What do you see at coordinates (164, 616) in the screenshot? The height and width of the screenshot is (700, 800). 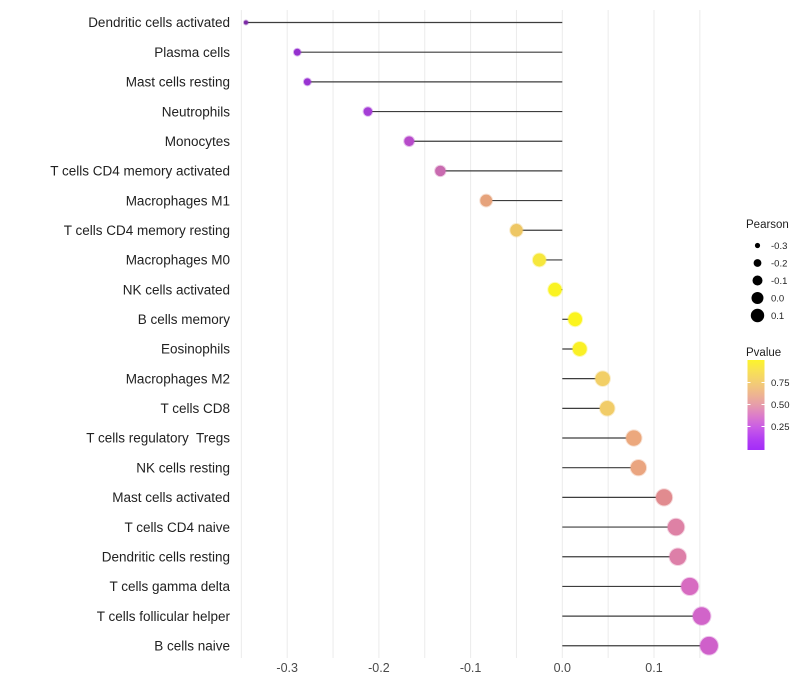 I see `y-axis-label: T cells follicular helper` at bounding box center [164, 616].